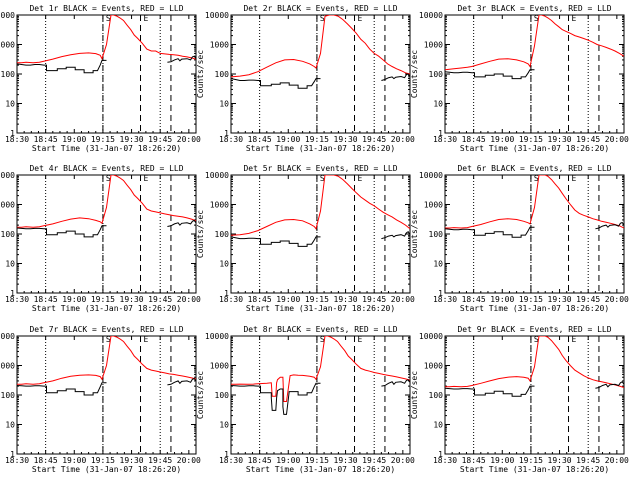  Describe the element at coordinates (534, 329) in the screenshot. I see `panel-title: Det 9r BLACK = Events, RED = LLD` at that location.